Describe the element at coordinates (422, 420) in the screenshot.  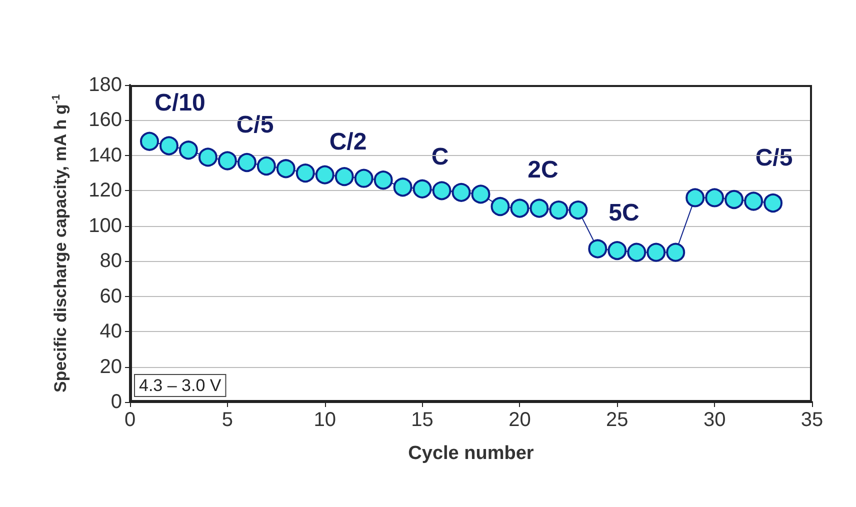
I see `x-tick-label: 15` at that location.